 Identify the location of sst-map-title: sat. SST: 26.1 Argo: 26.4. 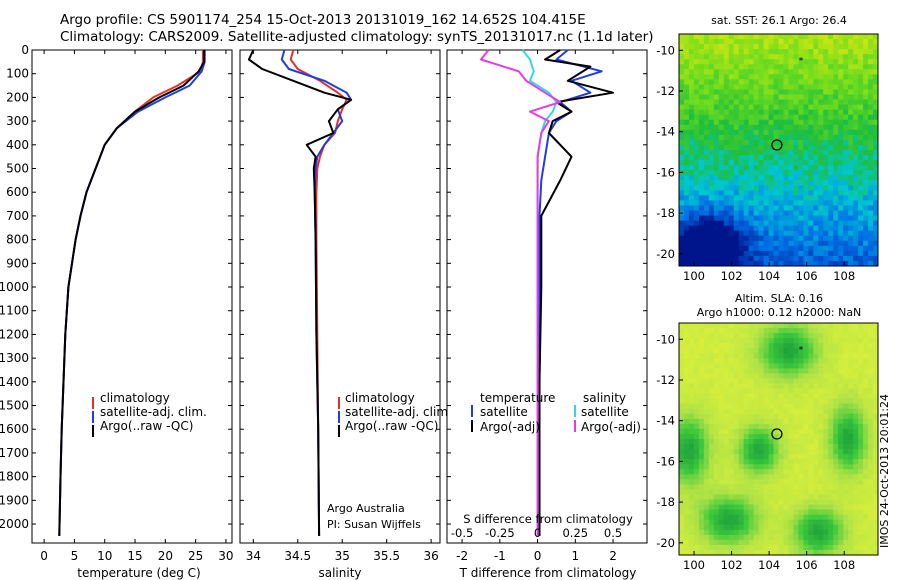
(779, 20).